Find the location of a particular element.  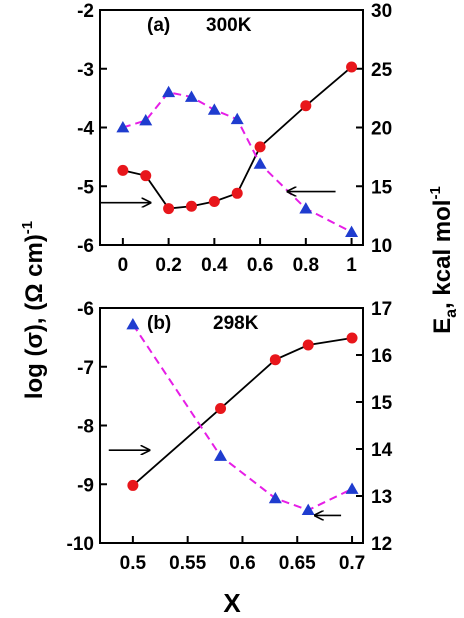

x-tick-label: 1 is located at coordinates (351, 265).